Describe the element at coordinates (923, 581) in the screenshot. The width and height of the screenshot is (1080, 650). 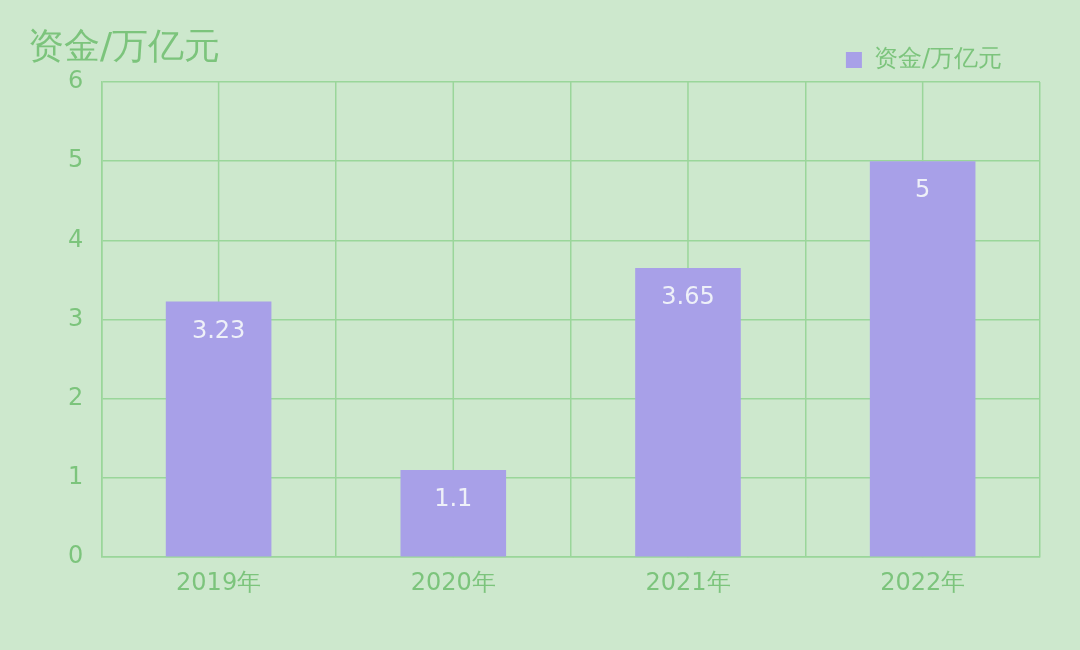
I see `x-tick-label: 2022年` at that location.